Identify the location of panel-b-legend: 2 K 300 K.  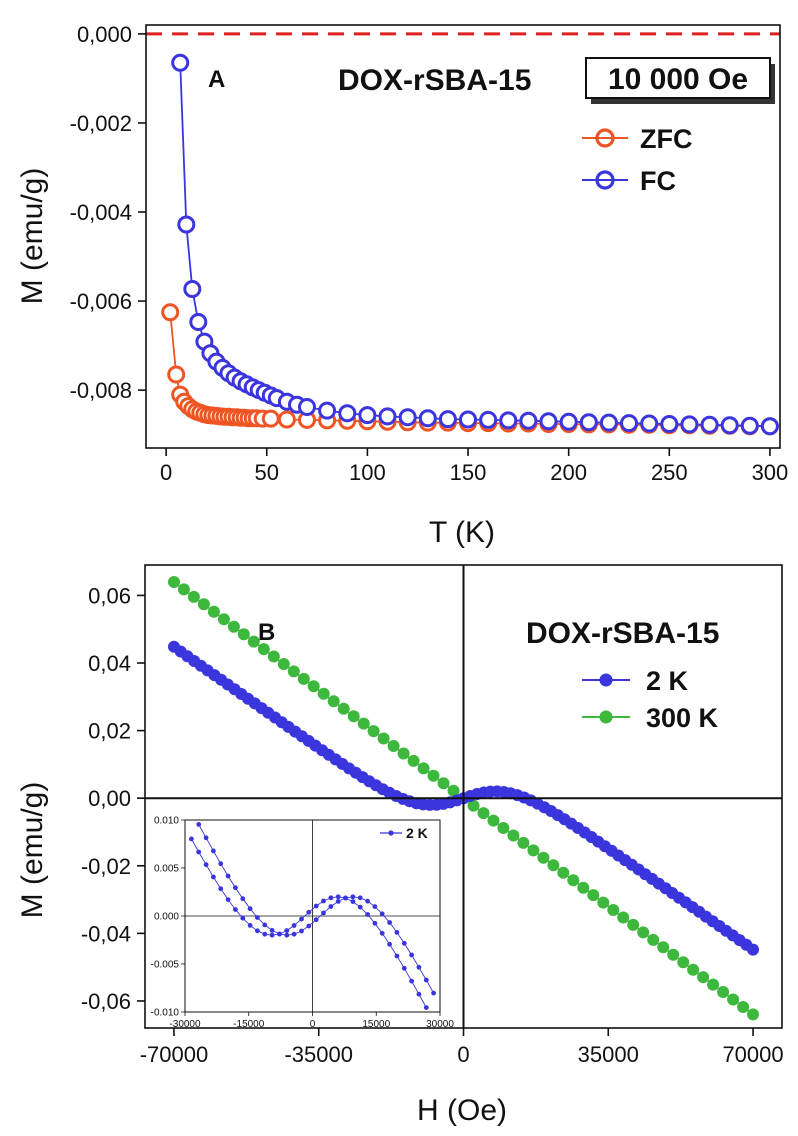
(650, 699).